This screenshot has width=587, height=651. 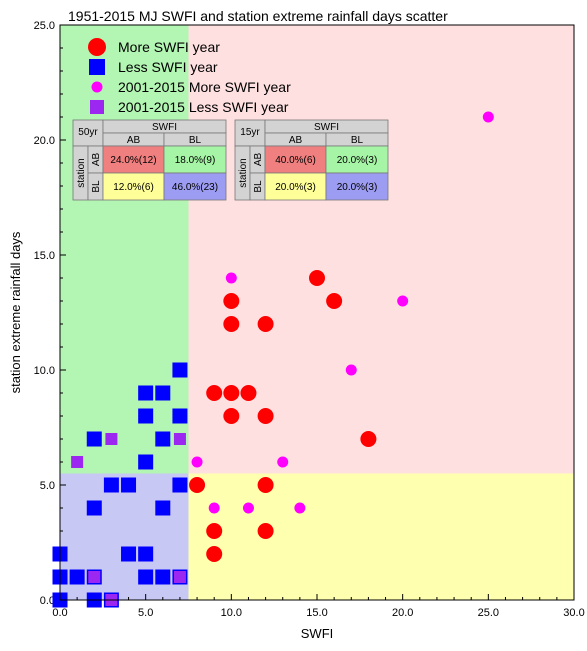 What do you see at coordinates (44, 26) in the screenshot?
I see `y-tick-label: 25.0` at bounding box center [44, 26].